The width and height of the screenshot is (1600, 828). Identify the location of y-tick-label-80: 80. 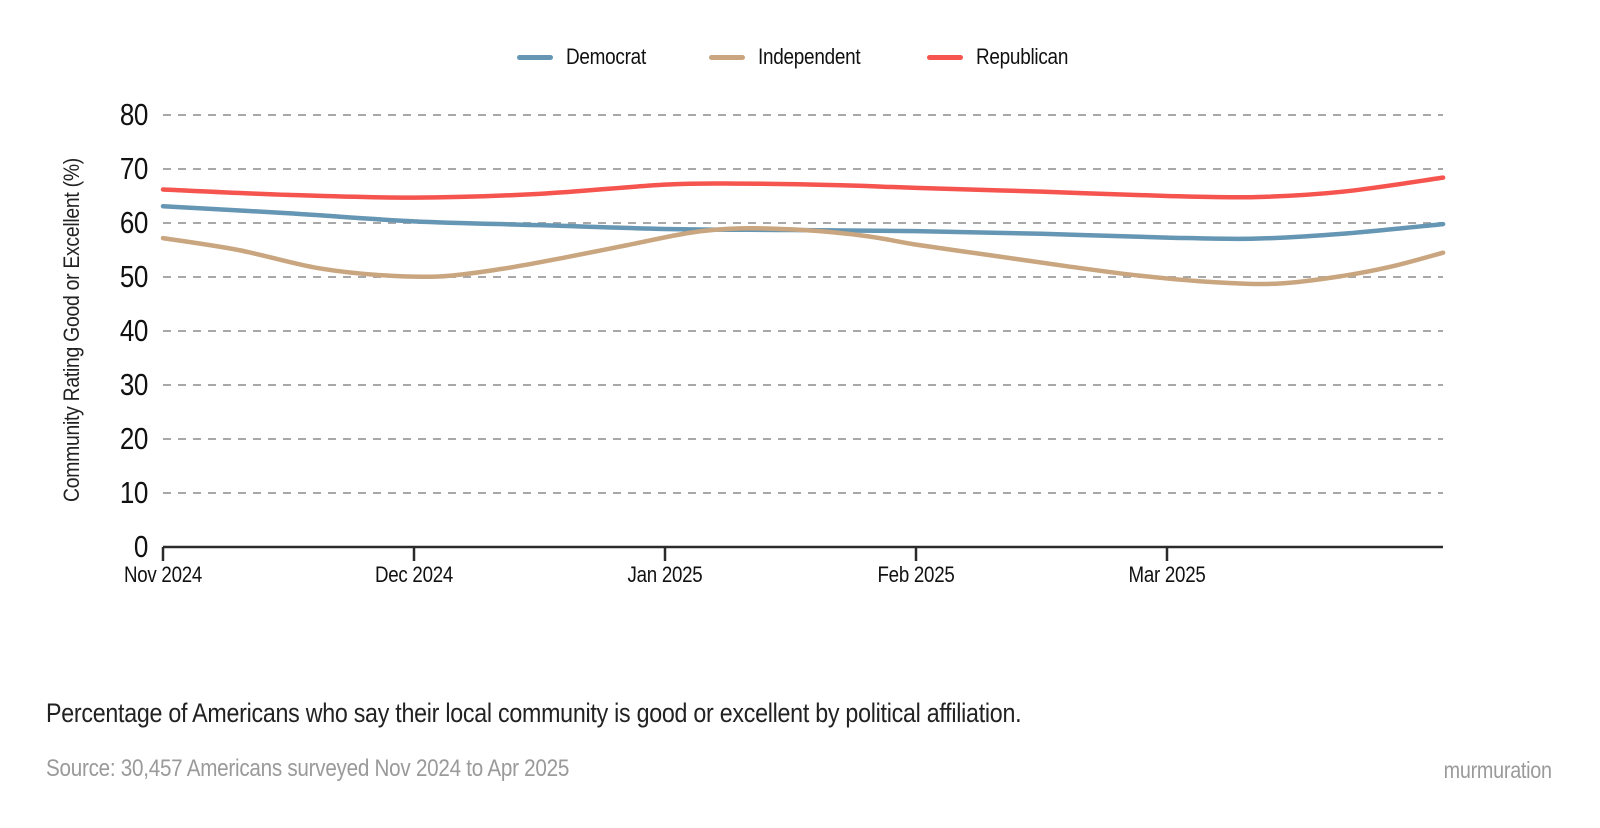
(134, 114).